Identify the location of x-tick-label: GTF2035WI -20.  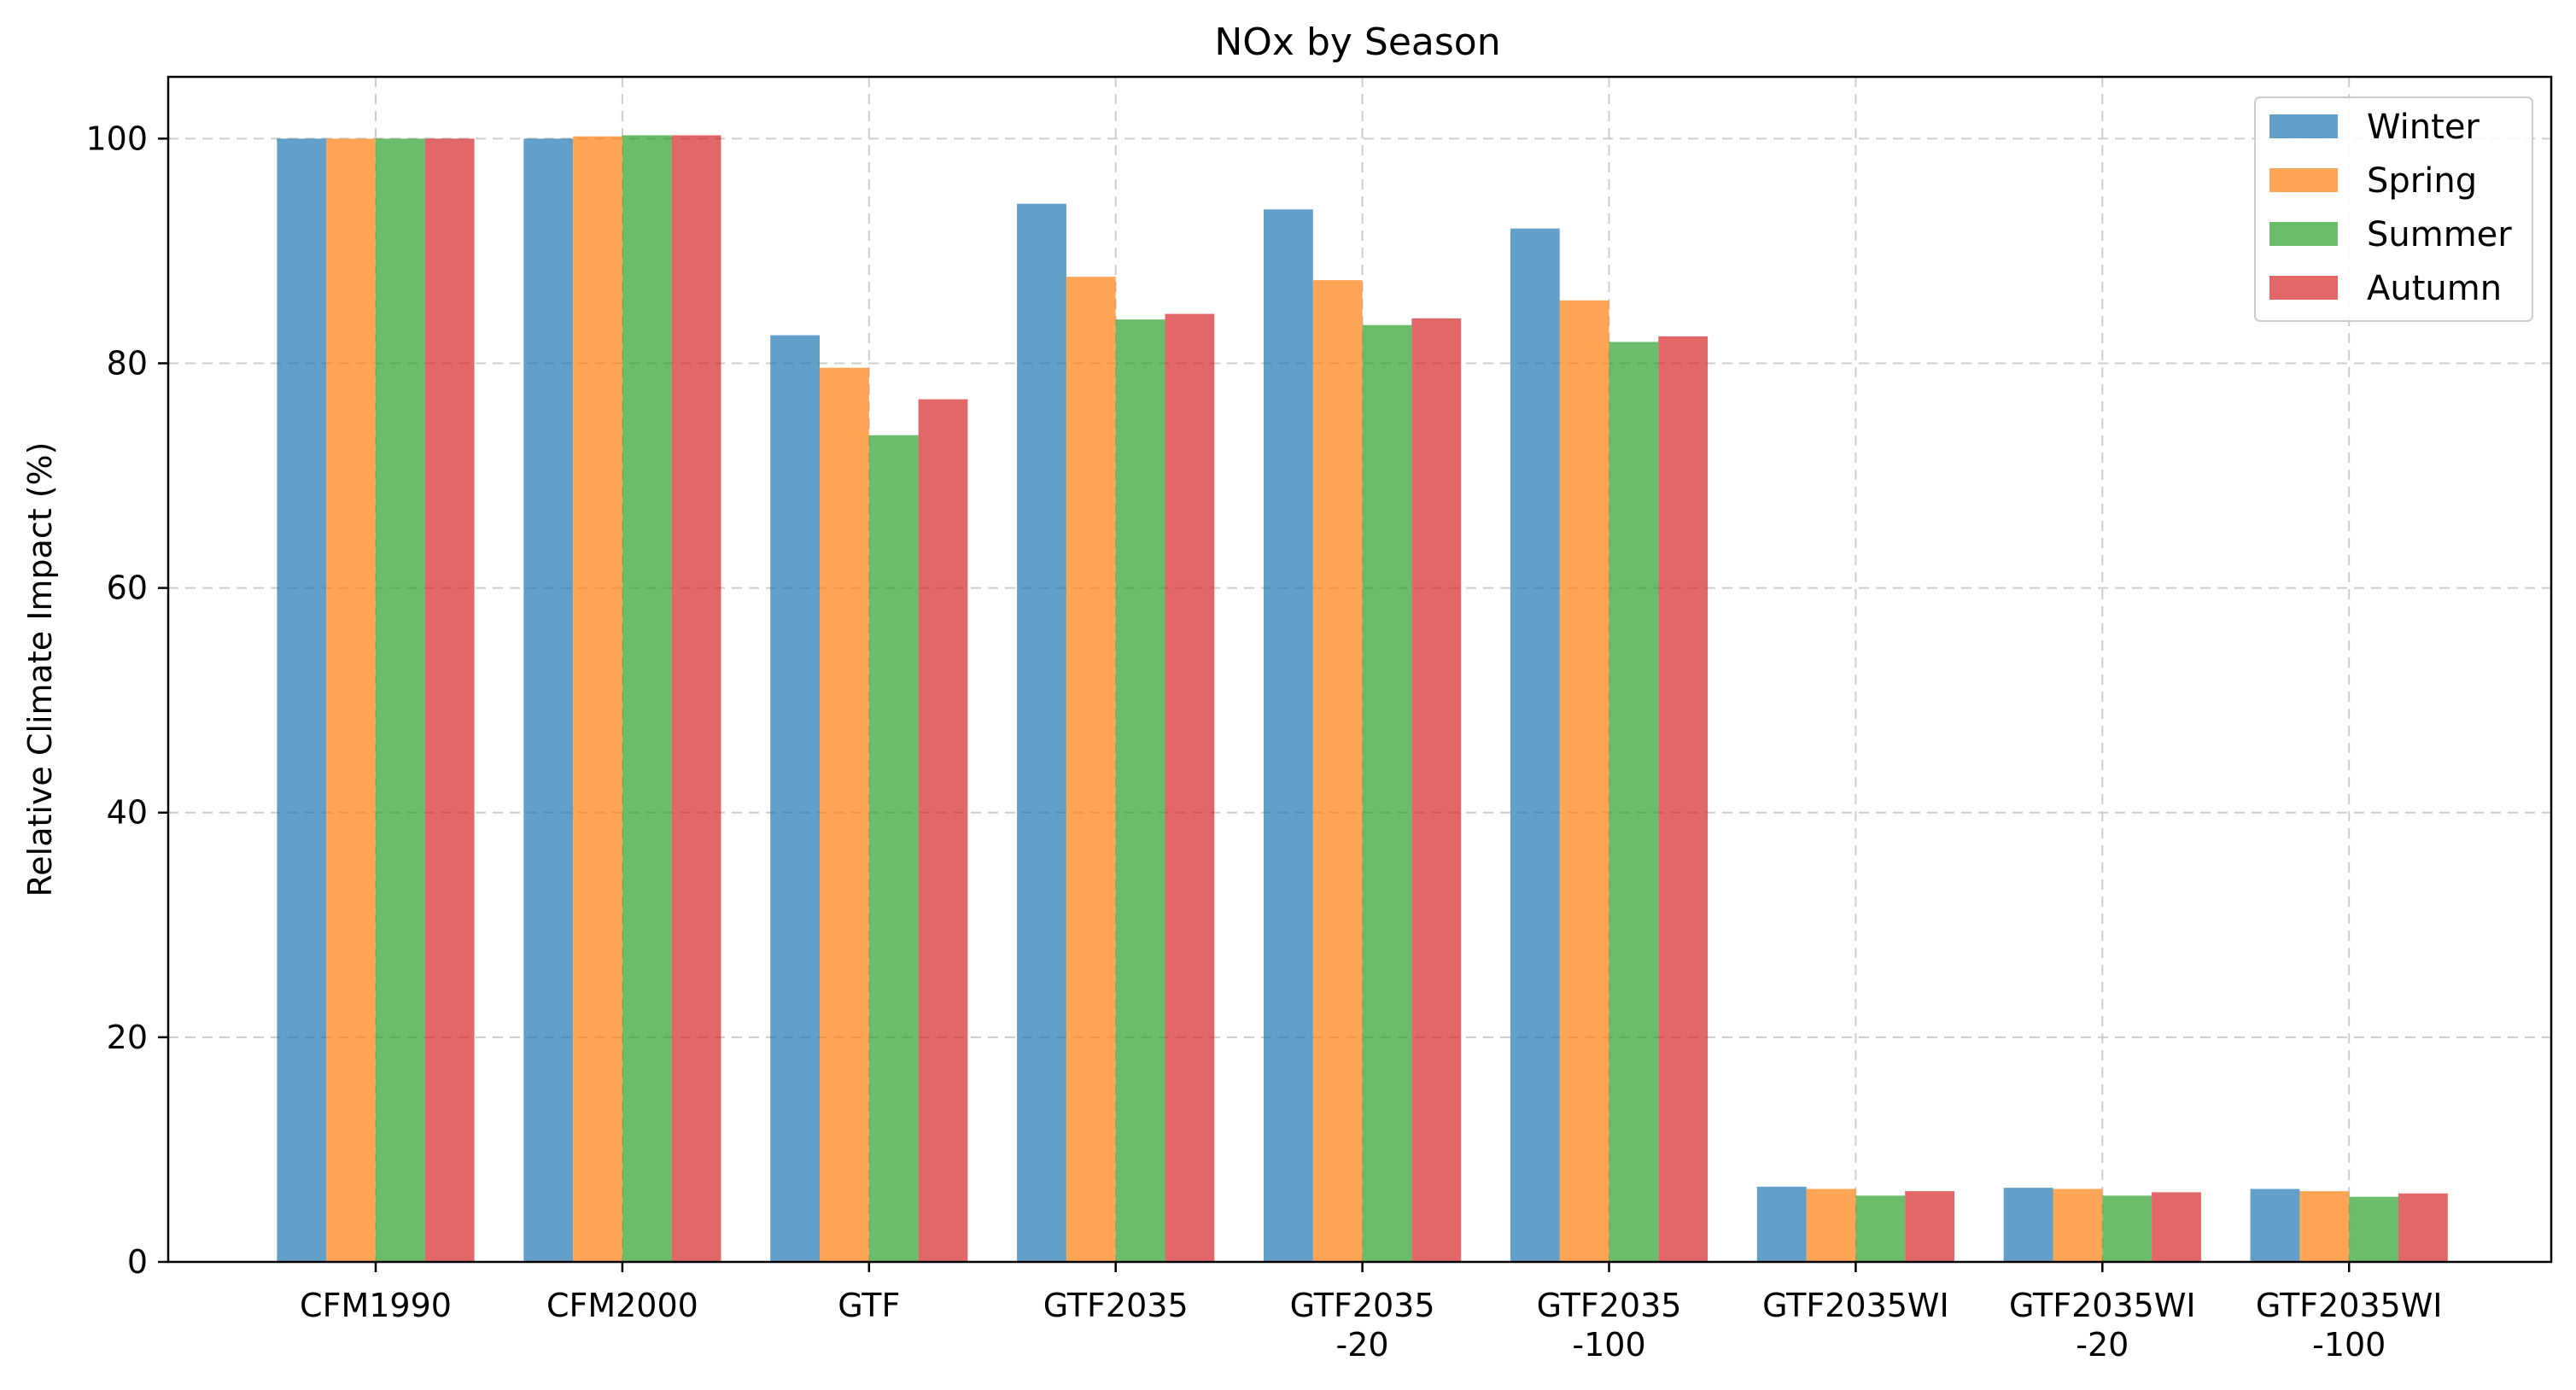
(2102, 1325).